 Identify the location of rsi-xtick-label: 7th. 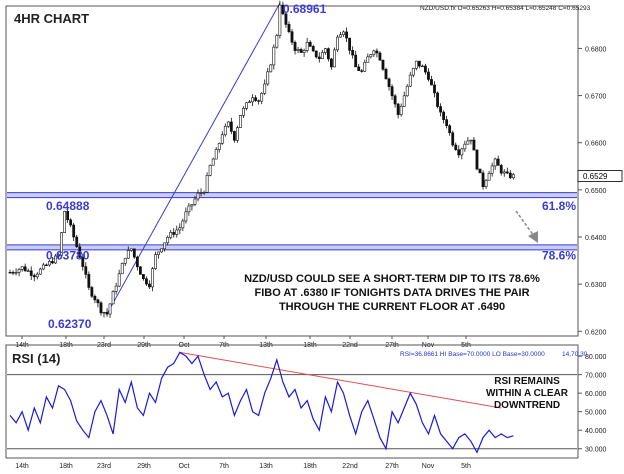
(224, 466).